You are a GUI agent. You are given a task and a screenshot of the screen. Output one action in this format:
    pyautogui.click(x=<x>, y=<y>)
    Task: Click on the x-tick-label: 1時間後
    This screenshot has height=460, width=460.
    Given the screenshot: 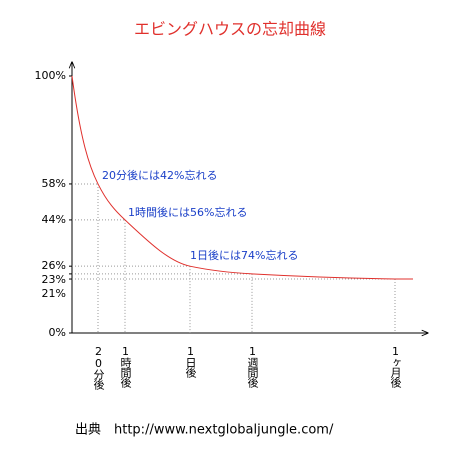 What is the action you would take?
    pyautogui.click(x=125, y=366)
    